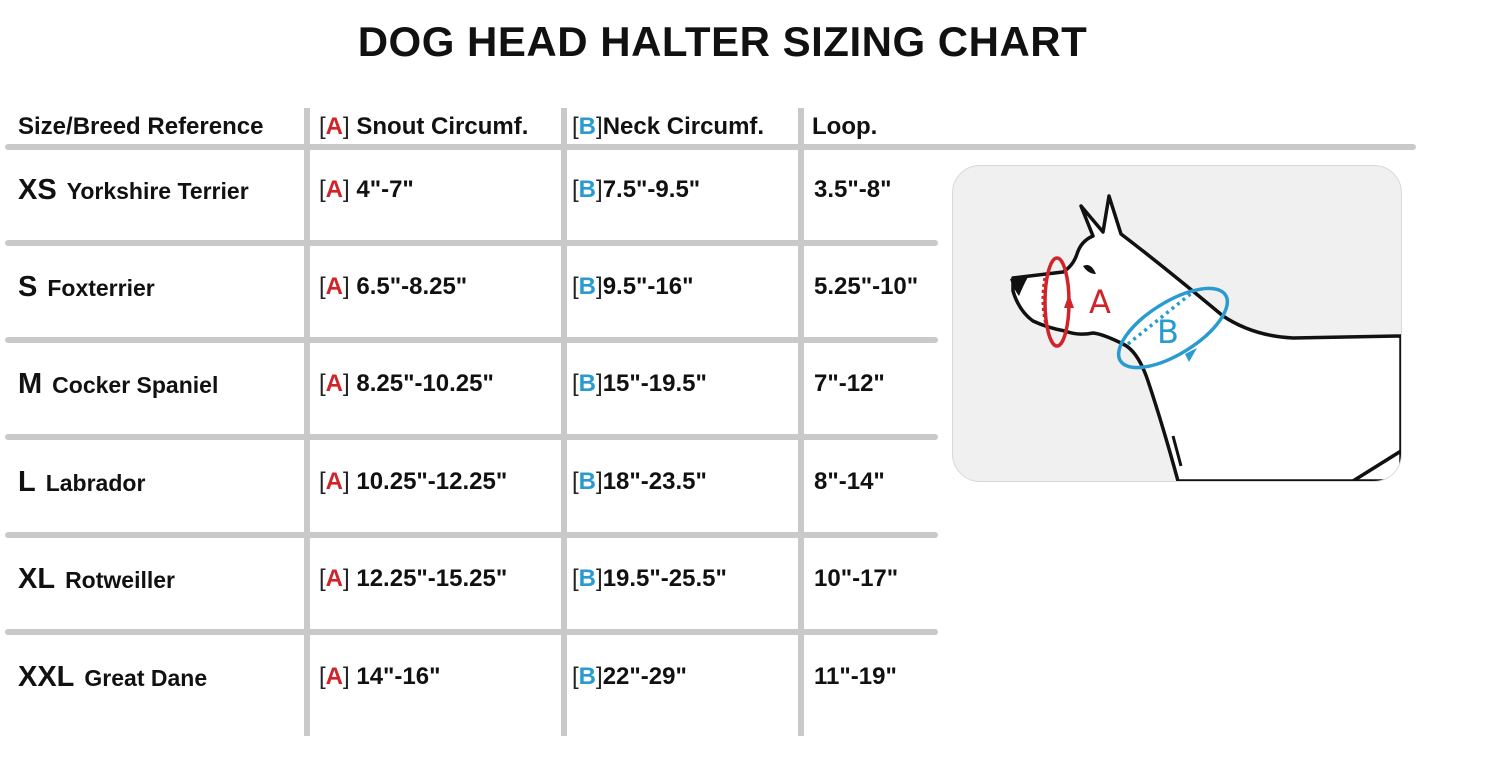  What do you see at coordinates (654, 383) in the screenshot?
I see `neck-value: 15"-19.5"` at bounding box center [654, 383].